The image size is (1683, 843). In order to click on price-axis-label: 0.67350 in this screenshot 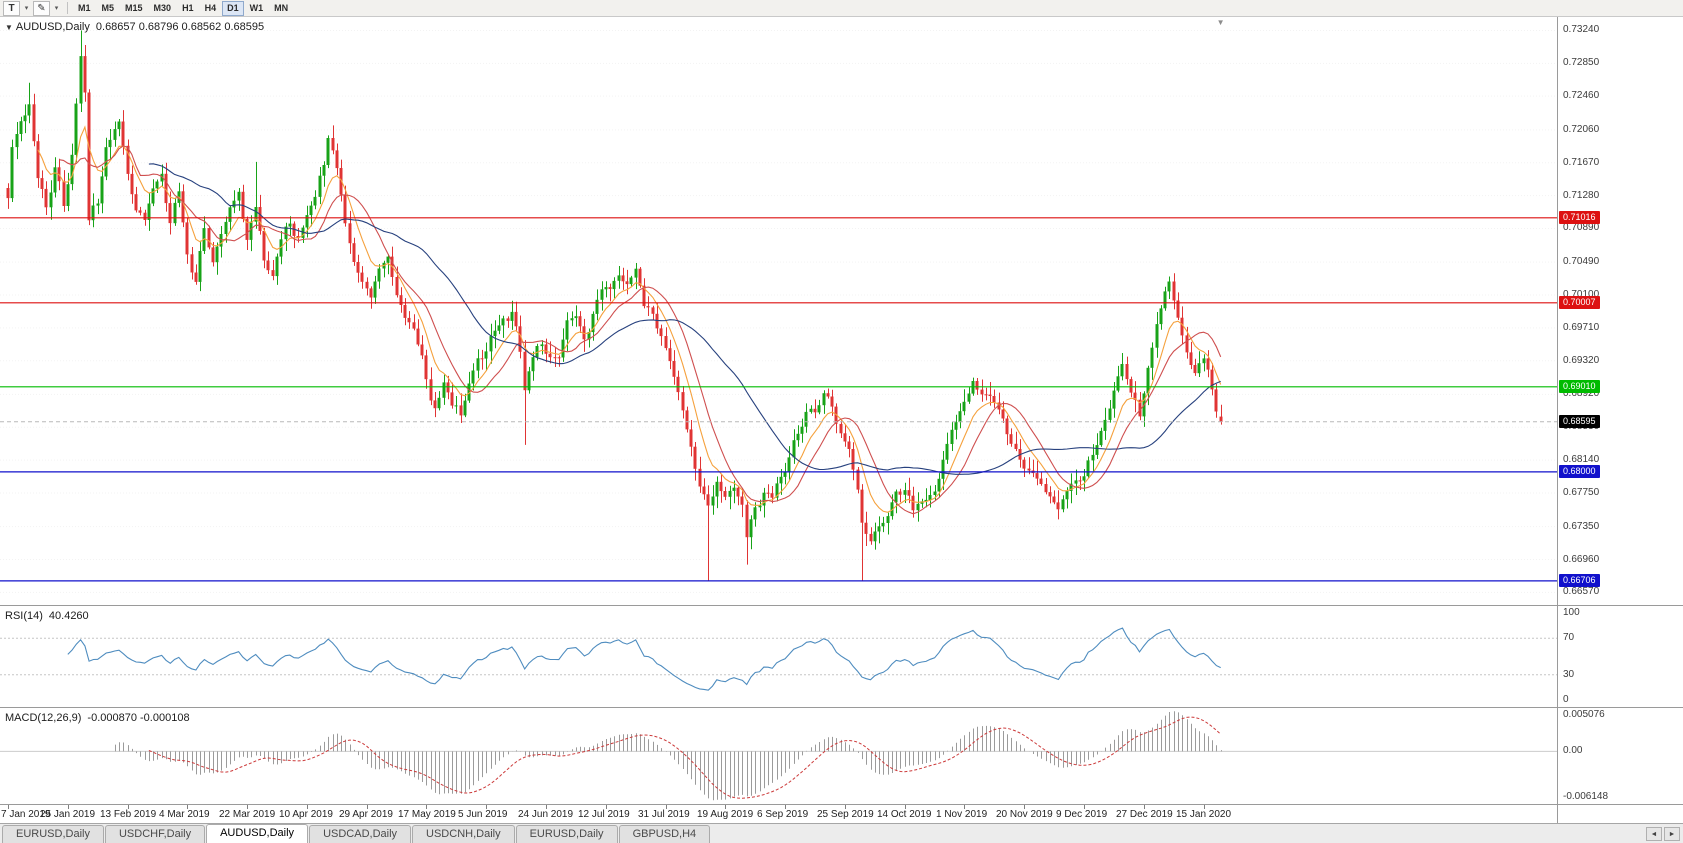, I will do `click(1581, 526)`.